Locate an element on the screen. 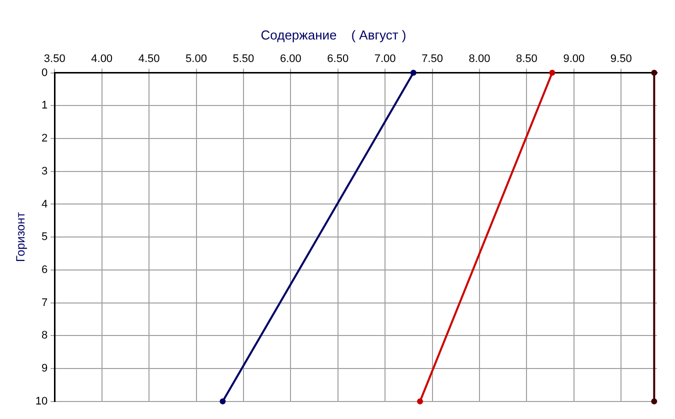 The height and width of the screenshot is (419, 675). chart-title: Содержание ( Август ) is located at coordinates (333, 34).